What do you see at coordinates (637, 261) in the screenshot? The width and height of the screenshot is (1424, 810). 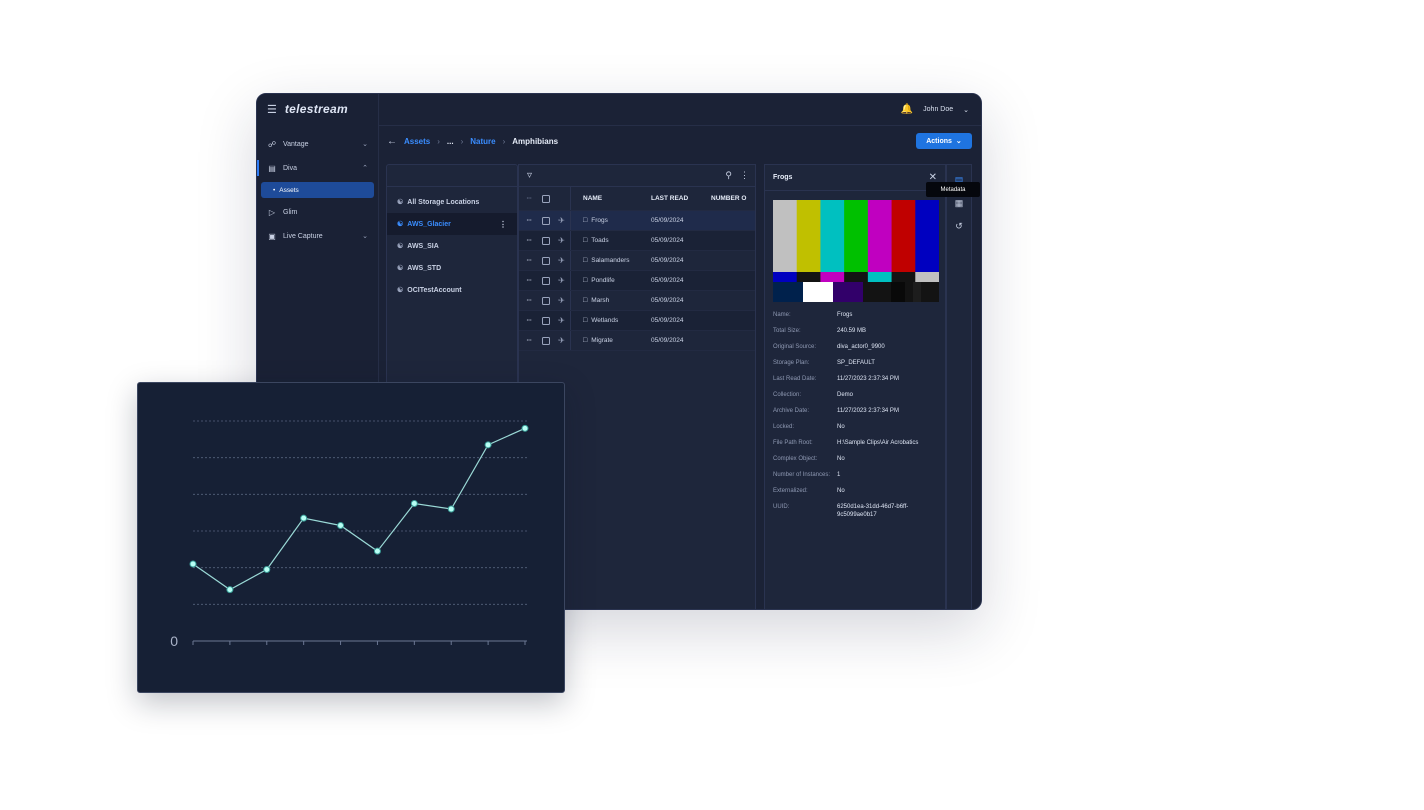 I see `table-row: ··· ✈ □ Salamanders 05/09/2024` at bounding box center [637, 261].